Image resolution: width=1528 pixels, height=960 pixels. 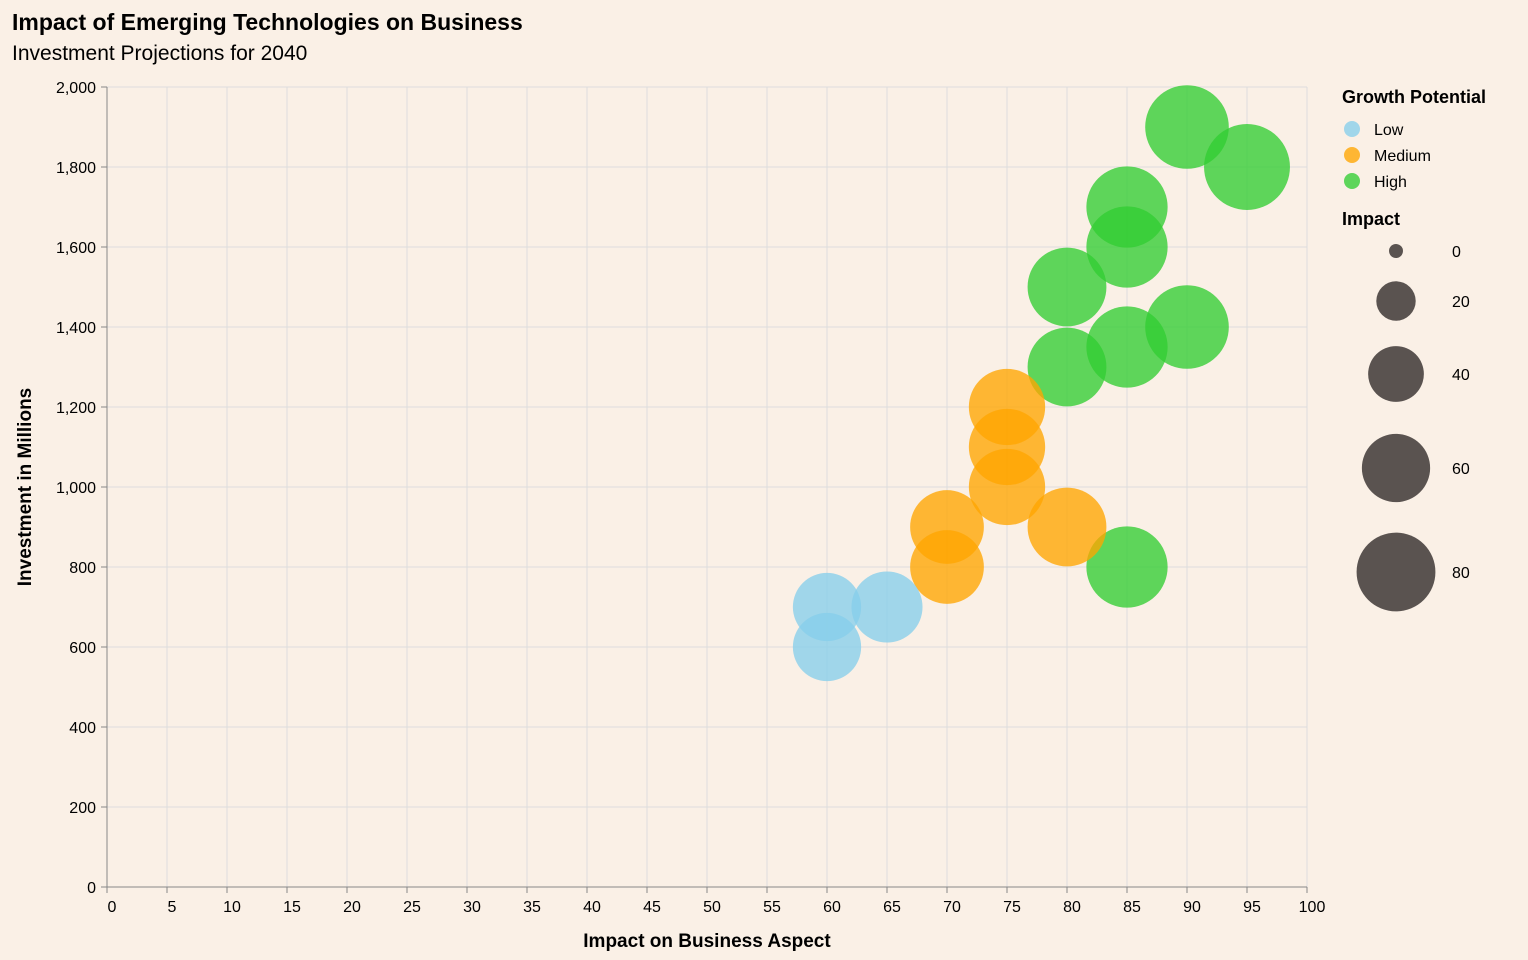 I want to click on y-tick-label: 1,400, so click(x=76, y=328).